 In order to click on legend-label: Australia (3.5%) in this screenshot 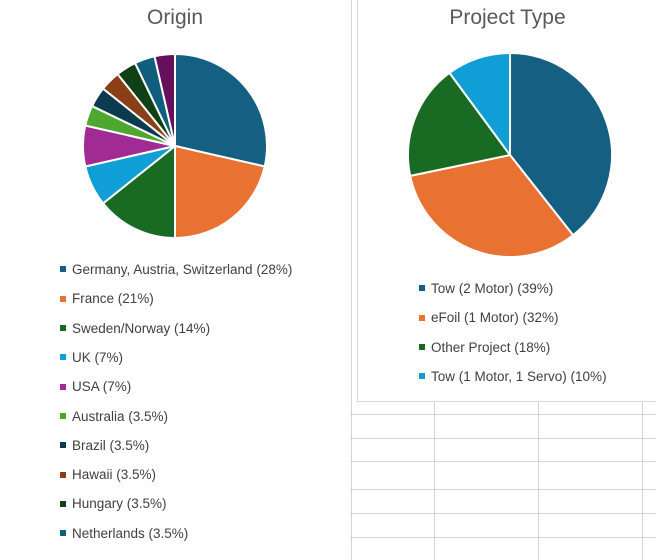, I will do `click(120, 416)`.